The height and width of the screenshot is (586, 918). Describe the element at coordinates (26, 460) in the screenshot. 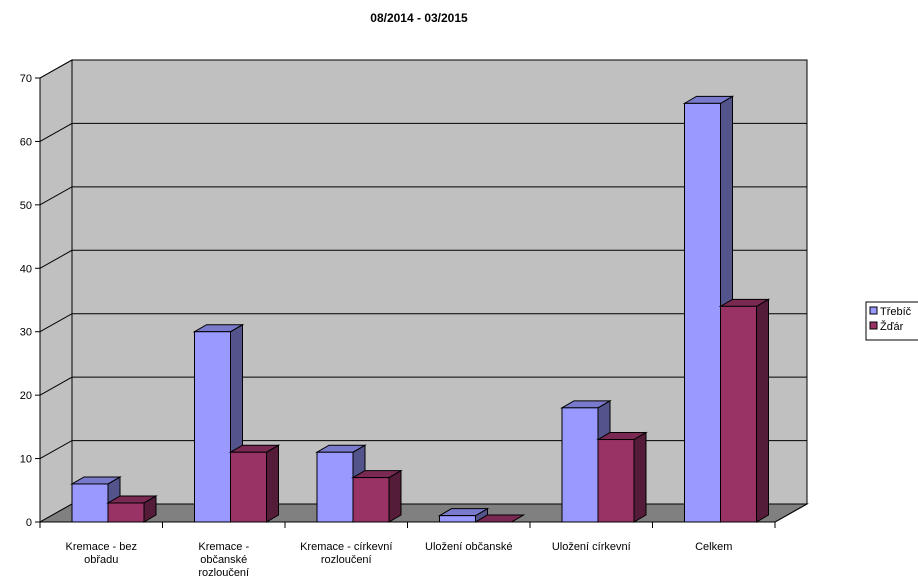

I see `y-tick-label: 10` at that location.